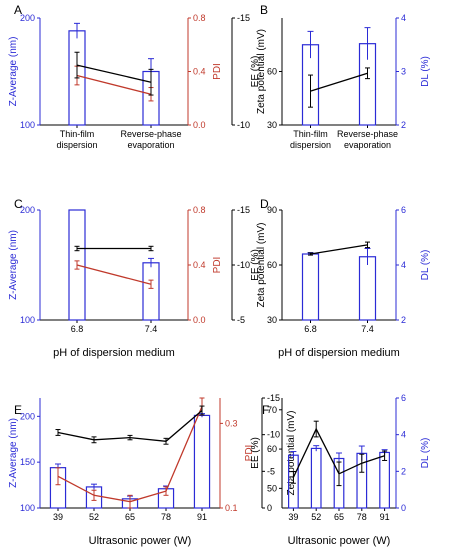  I want to click on zeta-line, so click(114, 73).